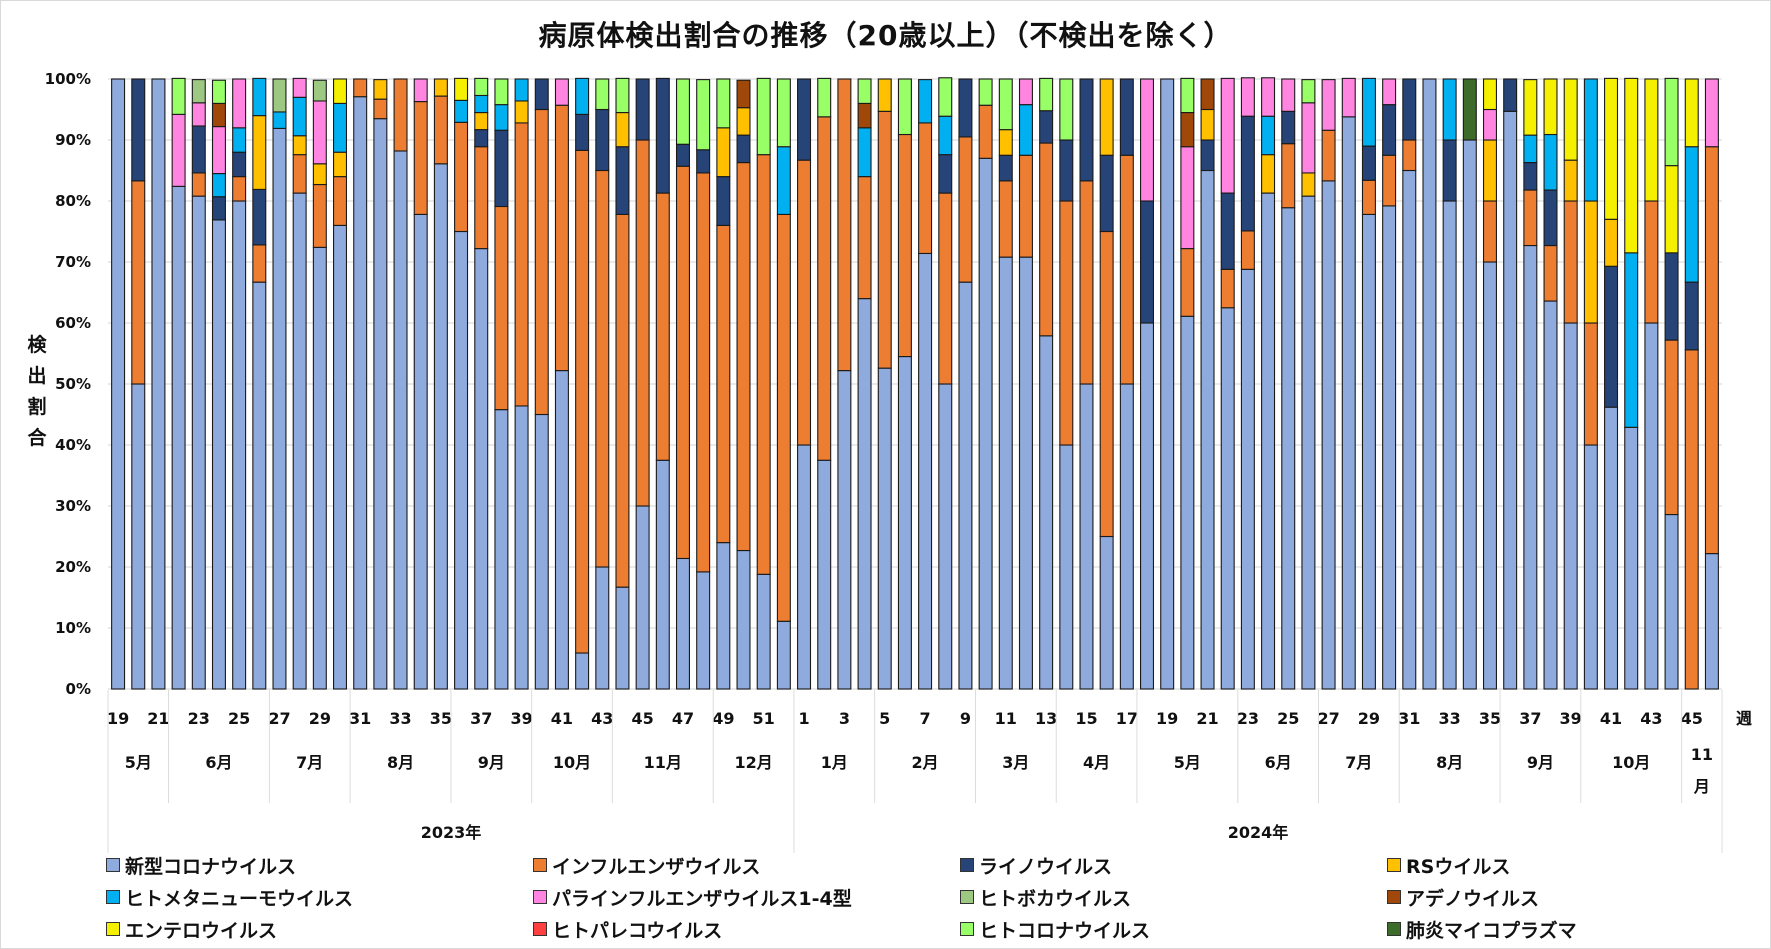 The width and height of the screenshot is (1771, 949). Describe the element at coordinates (218, 762) in the screenshot. I see `month-label: 6月` at that location.